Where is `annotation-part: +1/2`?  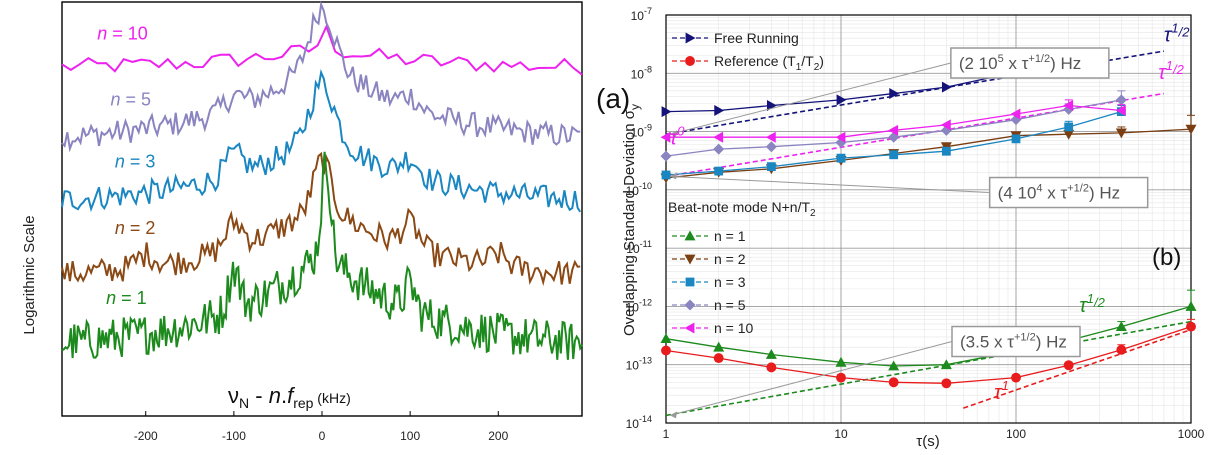
annotation-part: +1/2 is located at coordinates (1025, 338).